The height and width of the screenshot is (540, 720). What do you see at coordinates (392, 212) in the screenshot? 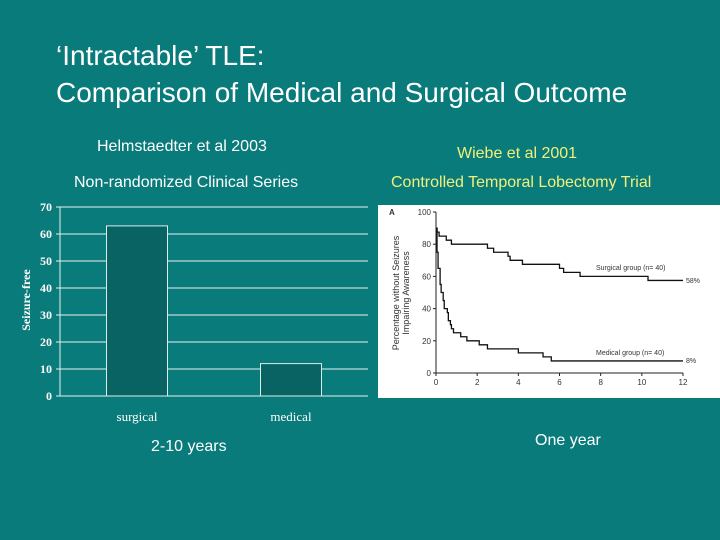
I see `panel-label: A` at bounding box center [392, 212].